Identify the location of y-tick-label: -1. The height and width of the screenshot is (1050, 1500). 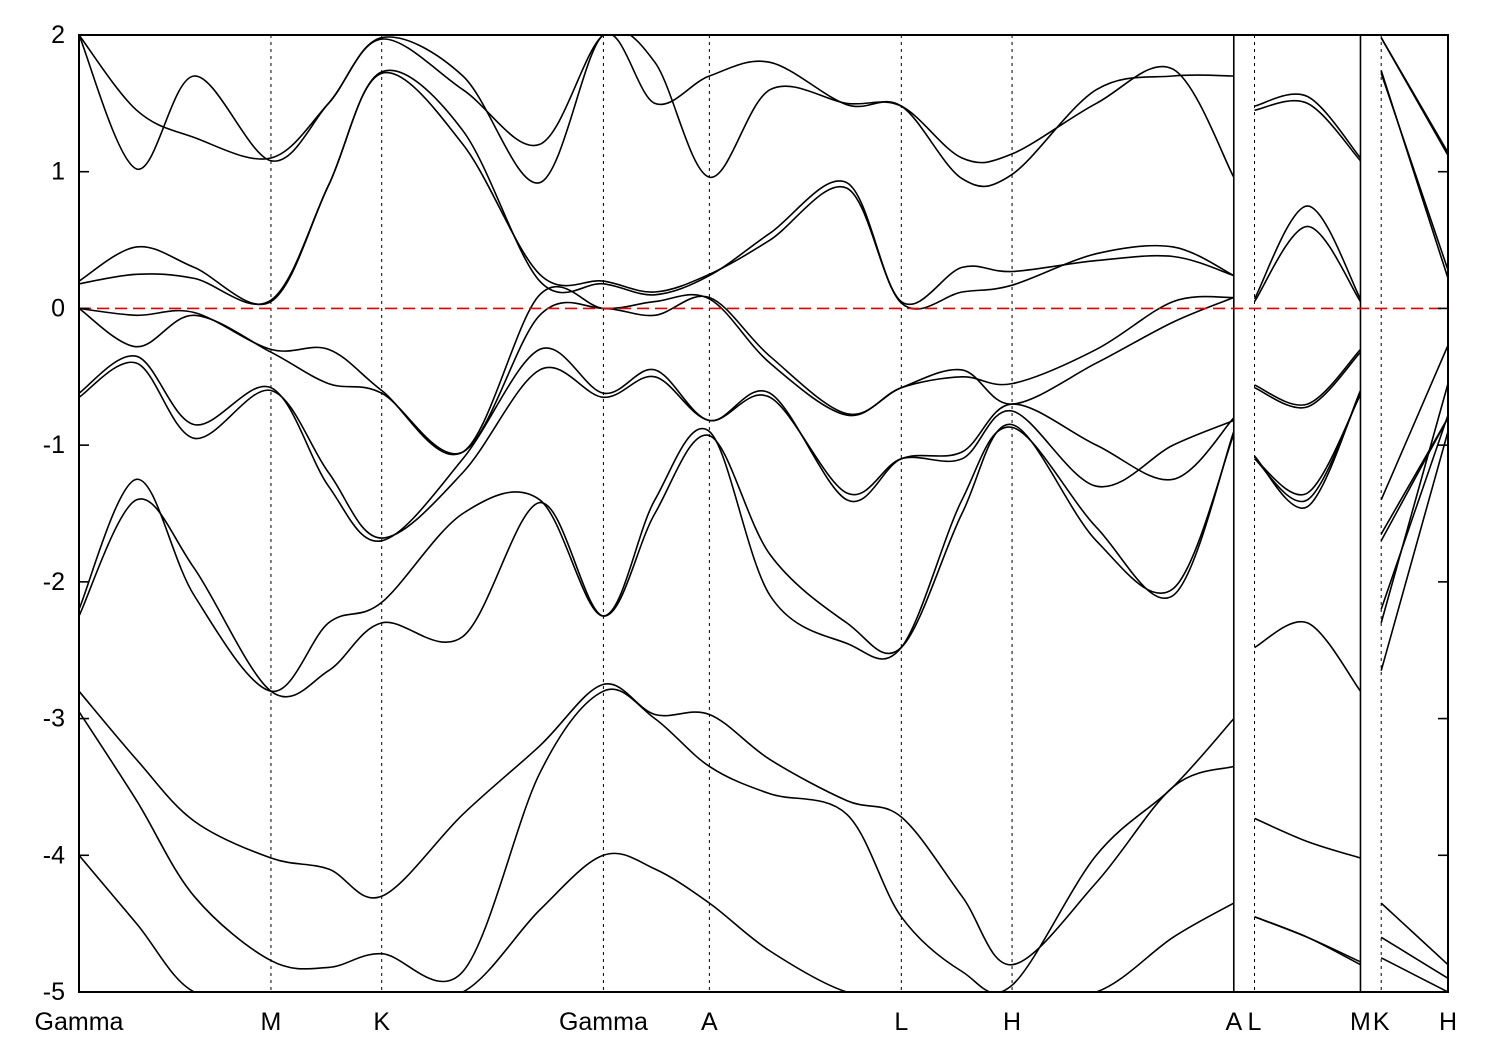
(54, 445).